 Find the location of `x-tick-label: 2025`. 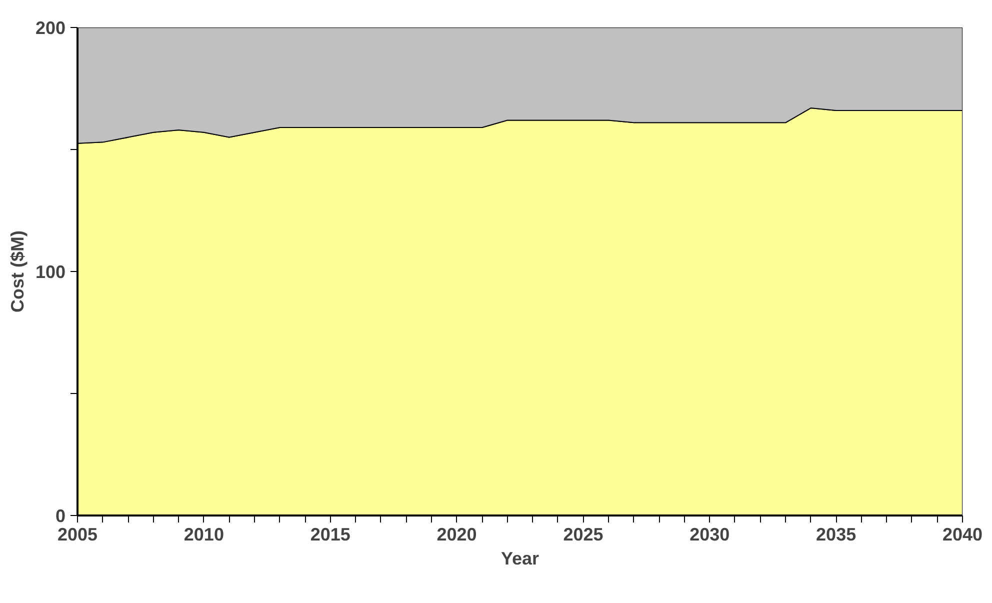

x-tick-label: 2025 is located at coordinates (583, 534).